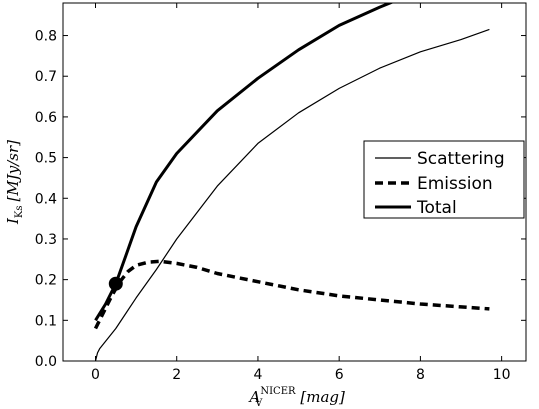 The height and width of the screenshot is (409, 539). What do you see at coordinates (455, 184) in the screenshot?
I see `legend-label-emission: Emission` at bounding box center [455, 184].